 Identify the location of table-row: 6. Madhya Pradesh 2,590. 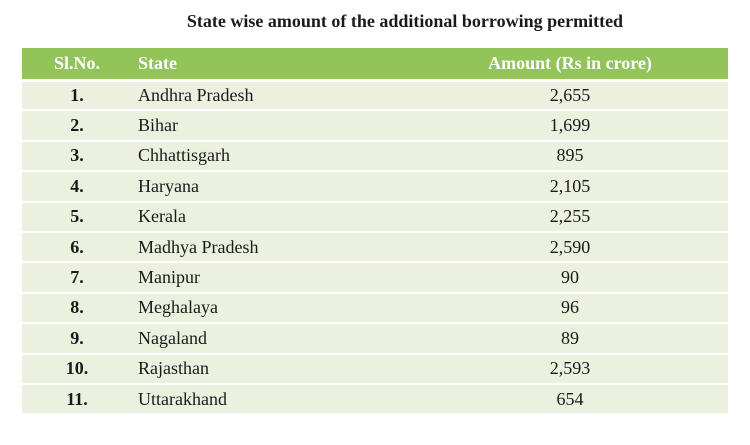
(375, 247).